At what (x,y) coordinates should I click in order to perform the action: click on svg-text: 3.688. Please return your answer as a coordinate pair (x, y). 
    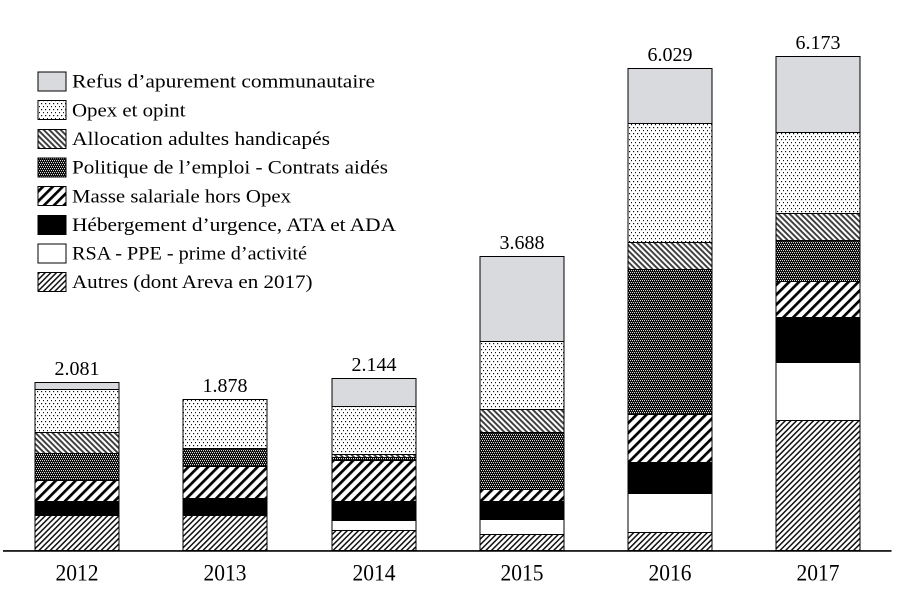
    Looking at the image, I should click on (522, 243).